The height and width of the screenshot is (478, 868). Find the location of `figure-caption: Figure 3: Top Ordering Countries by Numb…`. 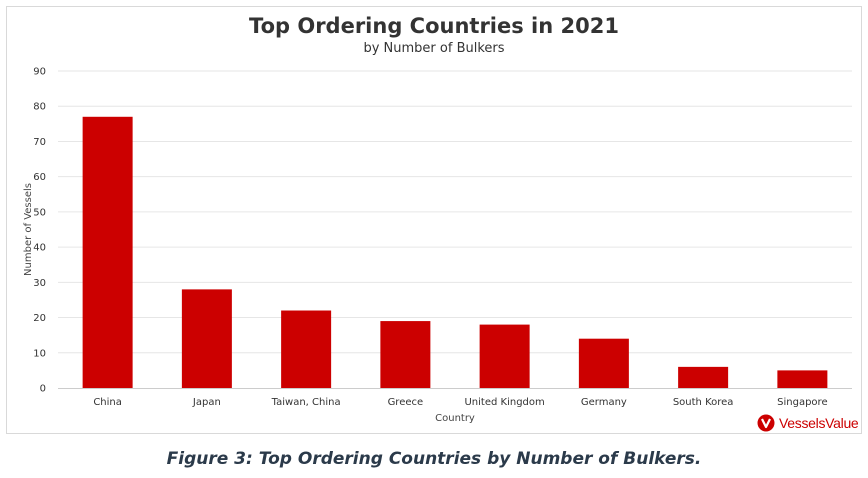

figure-caption: Figure 3: Top Ordering Countries by Numb… is located at coordinates (434, 459).